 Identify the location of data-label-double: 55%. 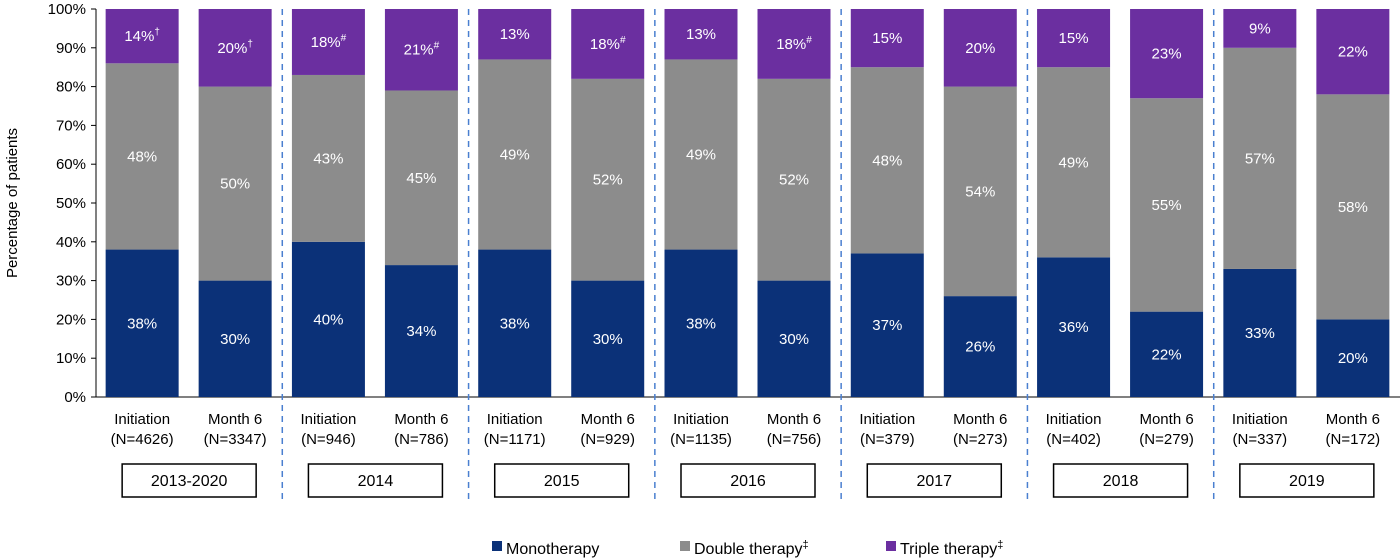
(1167, 205).